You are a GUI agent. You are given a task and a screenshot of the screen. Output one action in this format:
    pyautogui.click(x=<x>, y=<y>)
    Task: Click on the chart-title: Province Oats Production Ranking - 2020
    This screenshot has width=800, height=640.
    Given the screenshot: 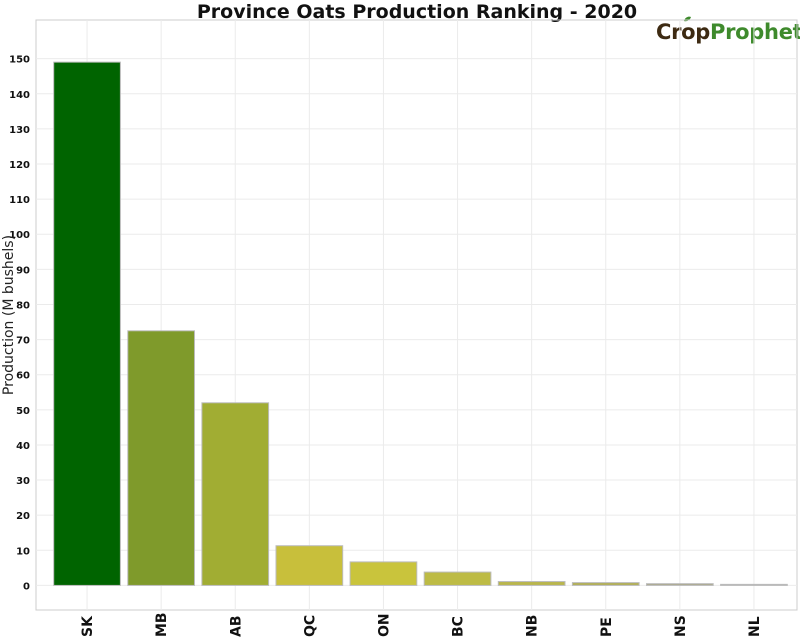 What is the action you would take?
    pyautogui.click(x=417, y=12)
    